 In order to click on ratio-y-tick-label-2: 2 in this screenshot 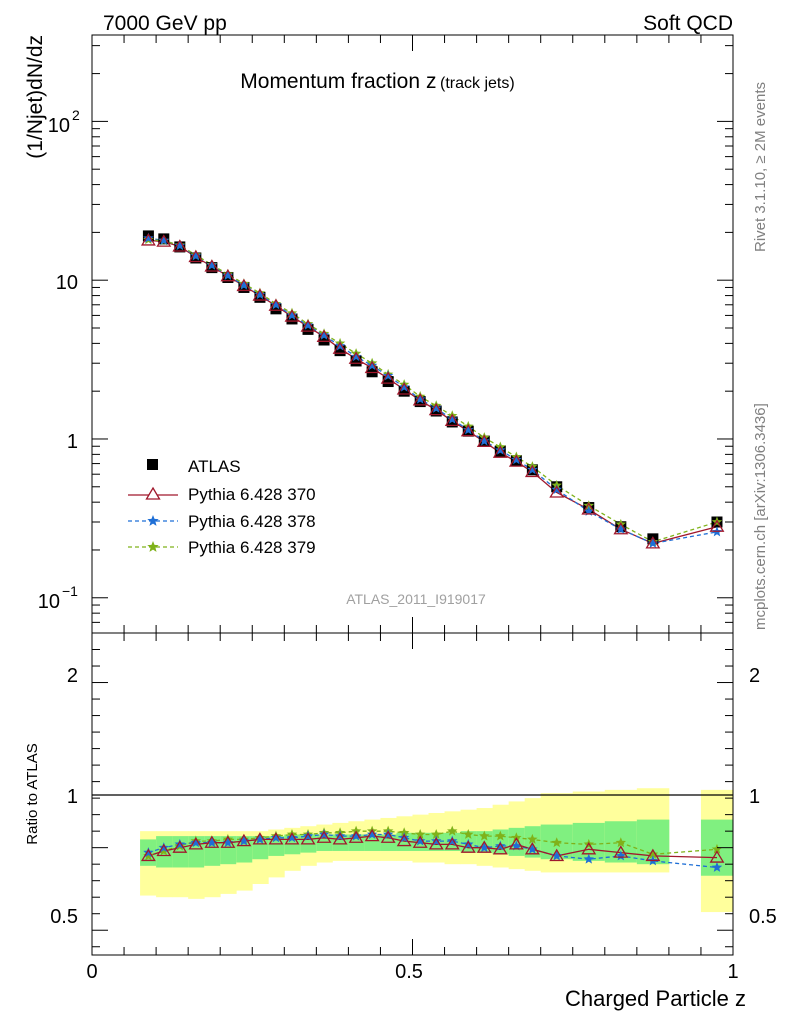, I will do `click(72, 676)`.